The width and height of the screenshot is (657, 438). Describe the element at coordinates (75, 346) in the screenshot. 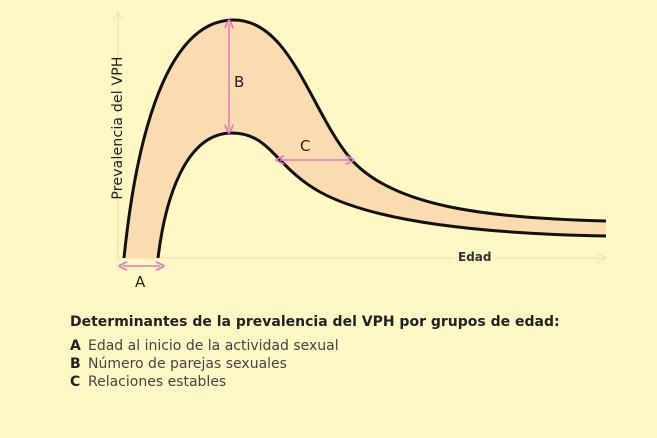

I see `legend-key: A` at that location.